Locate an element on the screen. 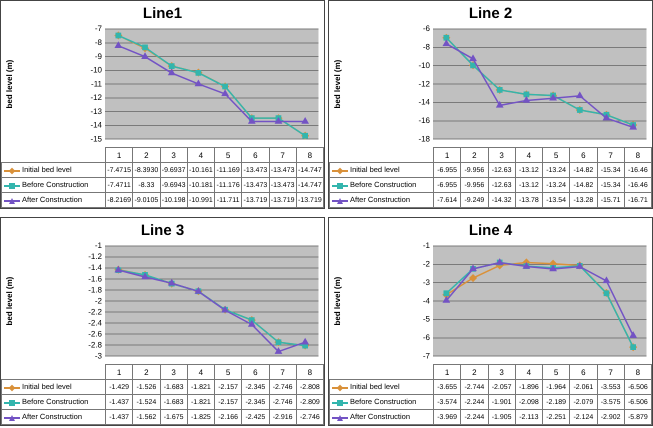  chart-title: Line 3 is located at coordinates (162, 231).